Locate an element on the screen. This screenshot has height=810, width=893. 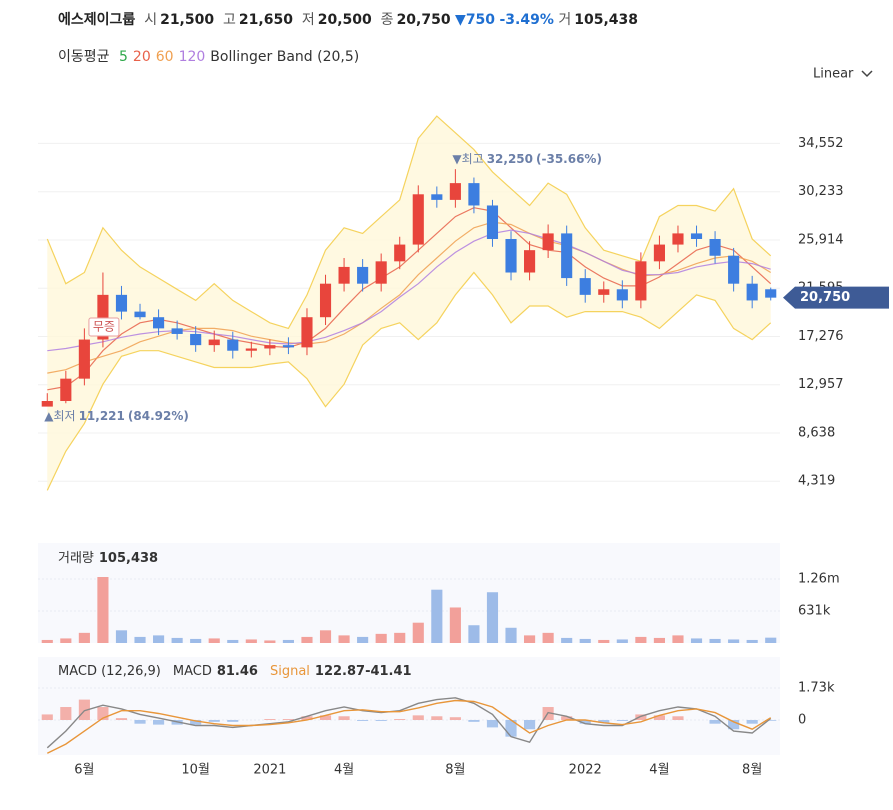
legend-entry: 20 is located at coordinates (141, 57).